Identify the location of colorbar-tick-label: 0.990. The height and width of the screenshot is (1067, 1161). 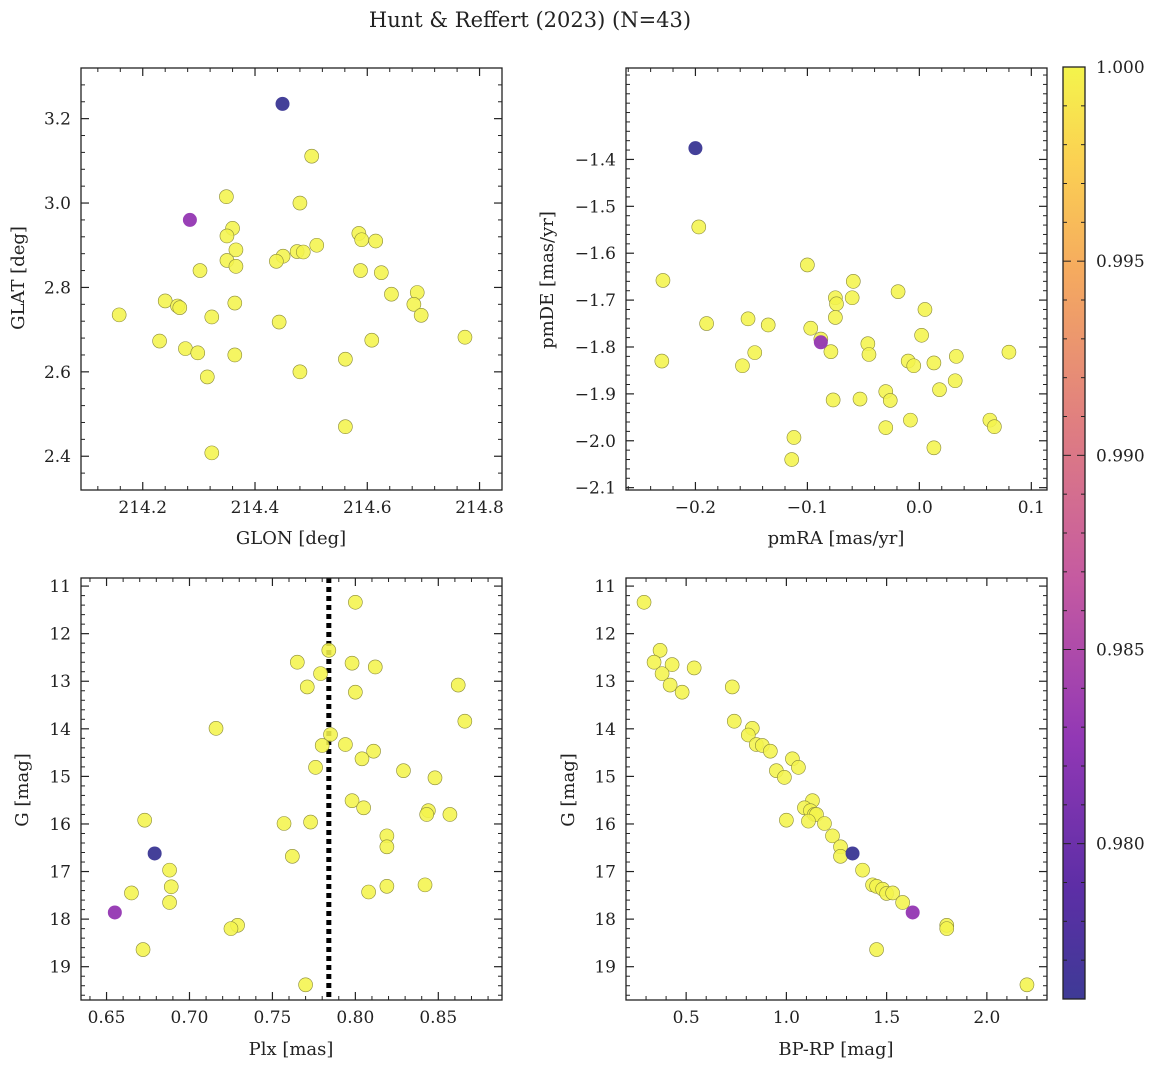
(1120, 456).